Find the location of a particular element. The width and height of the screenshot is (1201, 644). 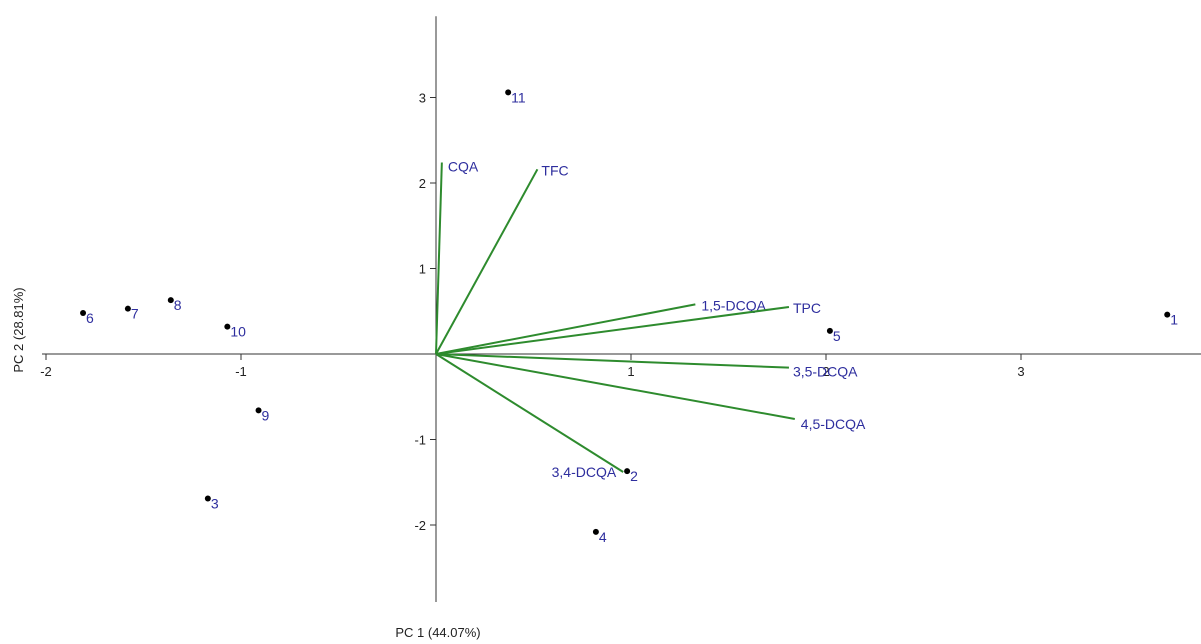

point-label: 11 is located at coordinates (518, 97).